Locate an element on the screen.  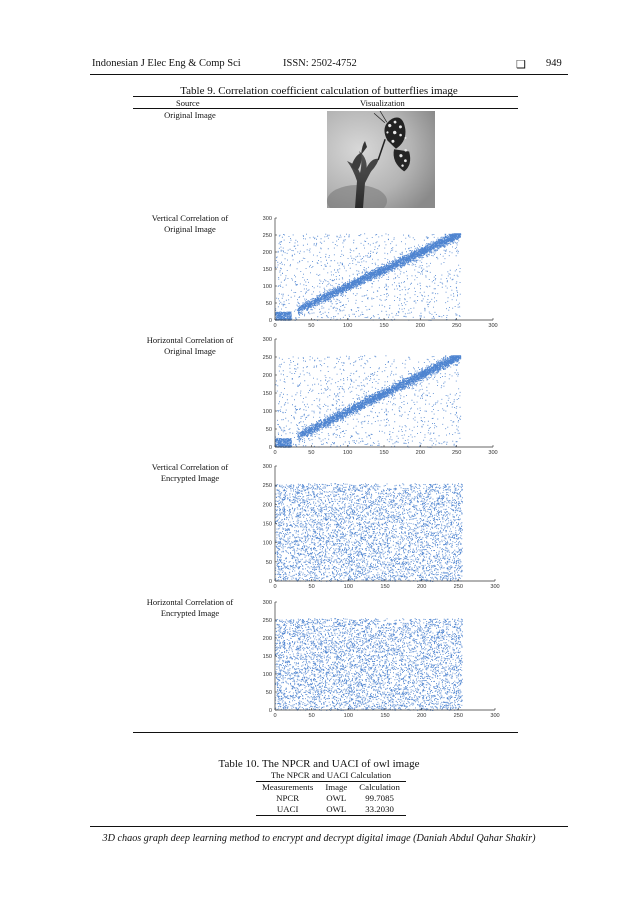
row-label-horiz-orig: Horizontal Correlation of Original Image is located at coordinates (190, 345).